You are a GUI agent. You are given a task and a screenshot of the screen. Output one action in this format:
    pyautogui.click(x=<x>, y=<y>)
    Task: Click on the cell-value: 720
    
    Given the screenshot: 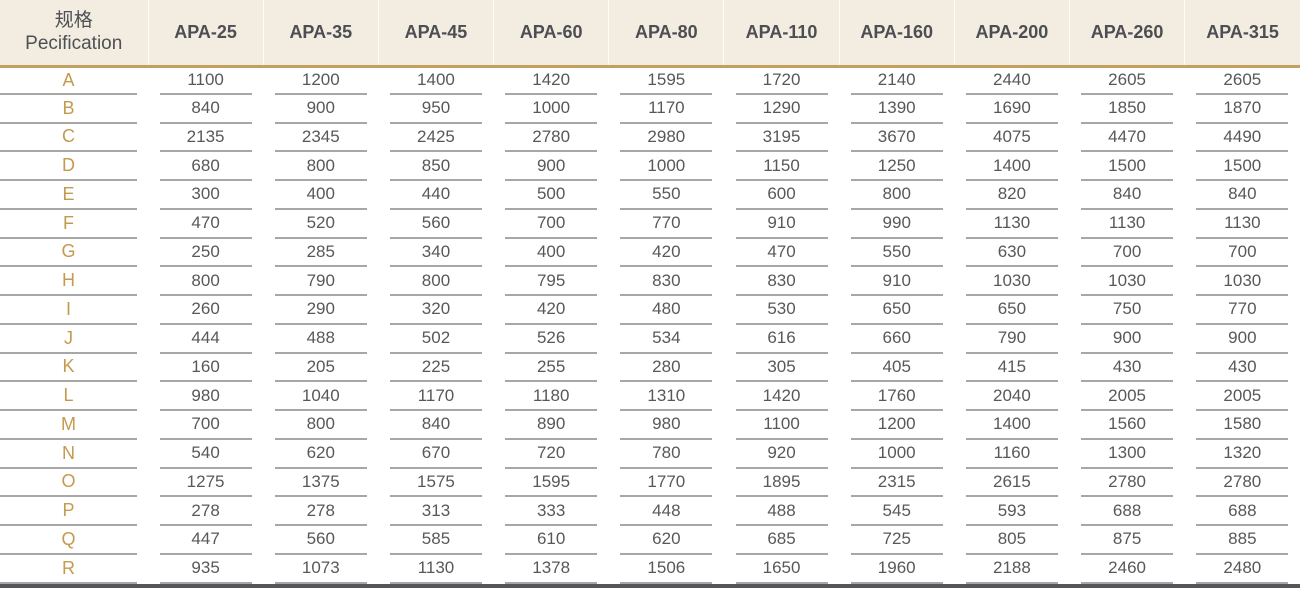 What is the action you would take?
    pyautogui.click(x=551, y=454)
    